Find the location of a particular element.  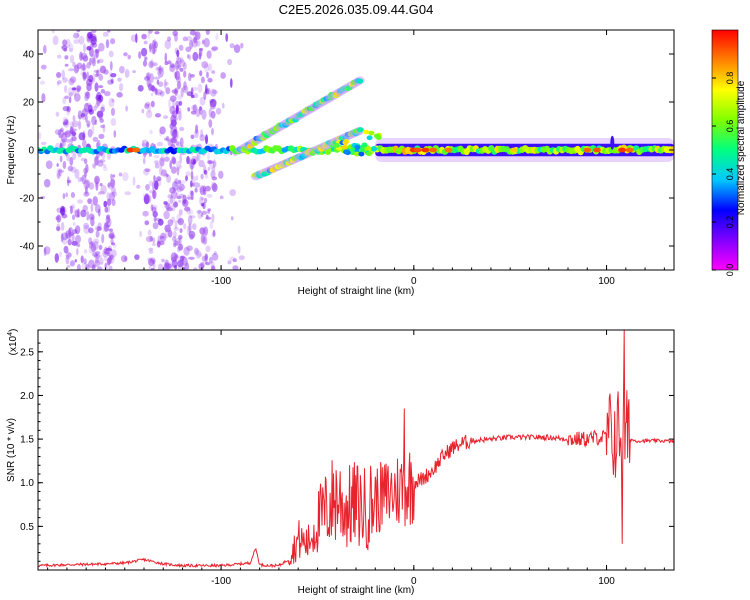

colorbar-tick-label: 0.4 is located at coordinates (730, 174).